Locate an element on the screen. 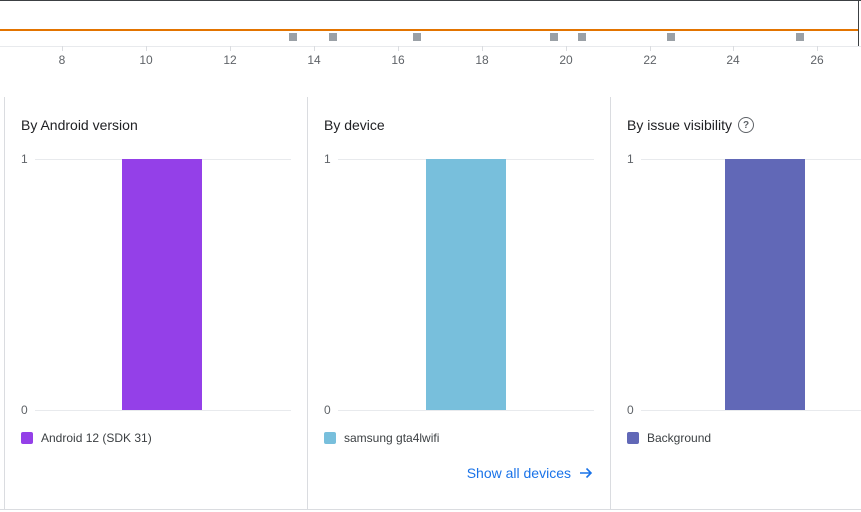  timeline-tick-label: 8 is located at coordinates (62, 60).